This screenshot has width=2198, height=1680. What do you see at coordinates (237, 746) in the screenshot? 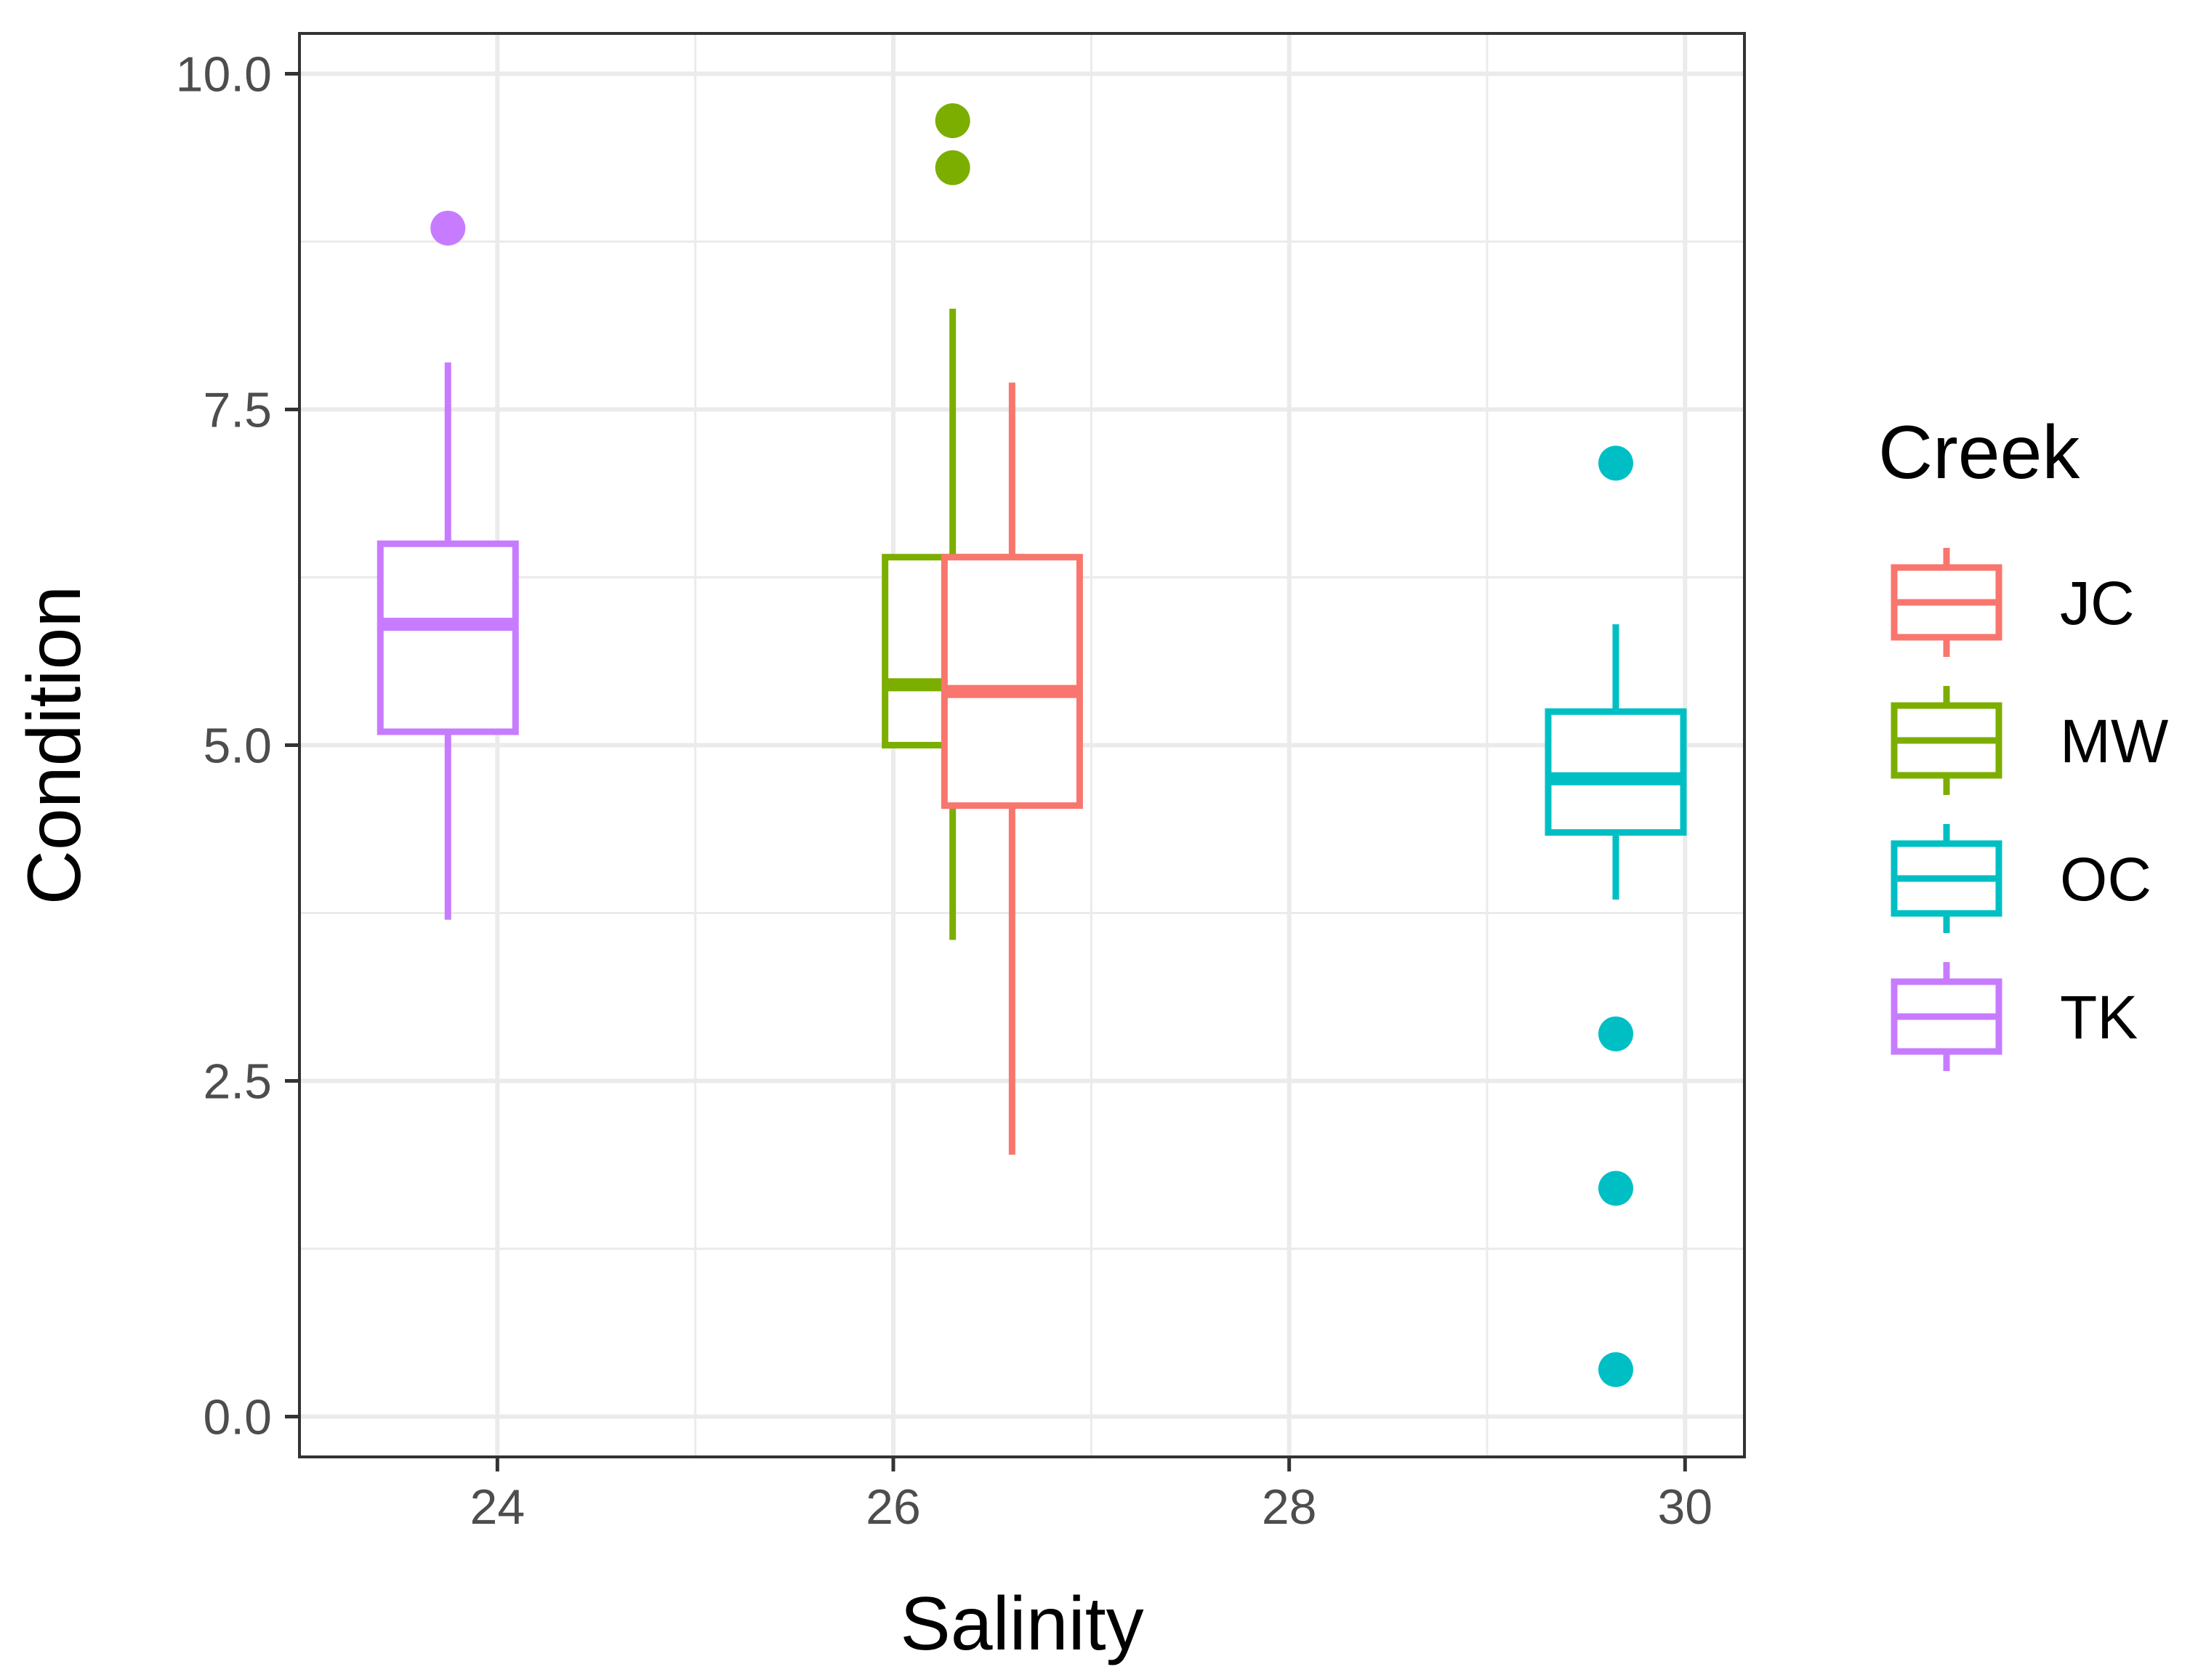
I see `y-tick-label: 5.0` at bounding box center [237, 746].